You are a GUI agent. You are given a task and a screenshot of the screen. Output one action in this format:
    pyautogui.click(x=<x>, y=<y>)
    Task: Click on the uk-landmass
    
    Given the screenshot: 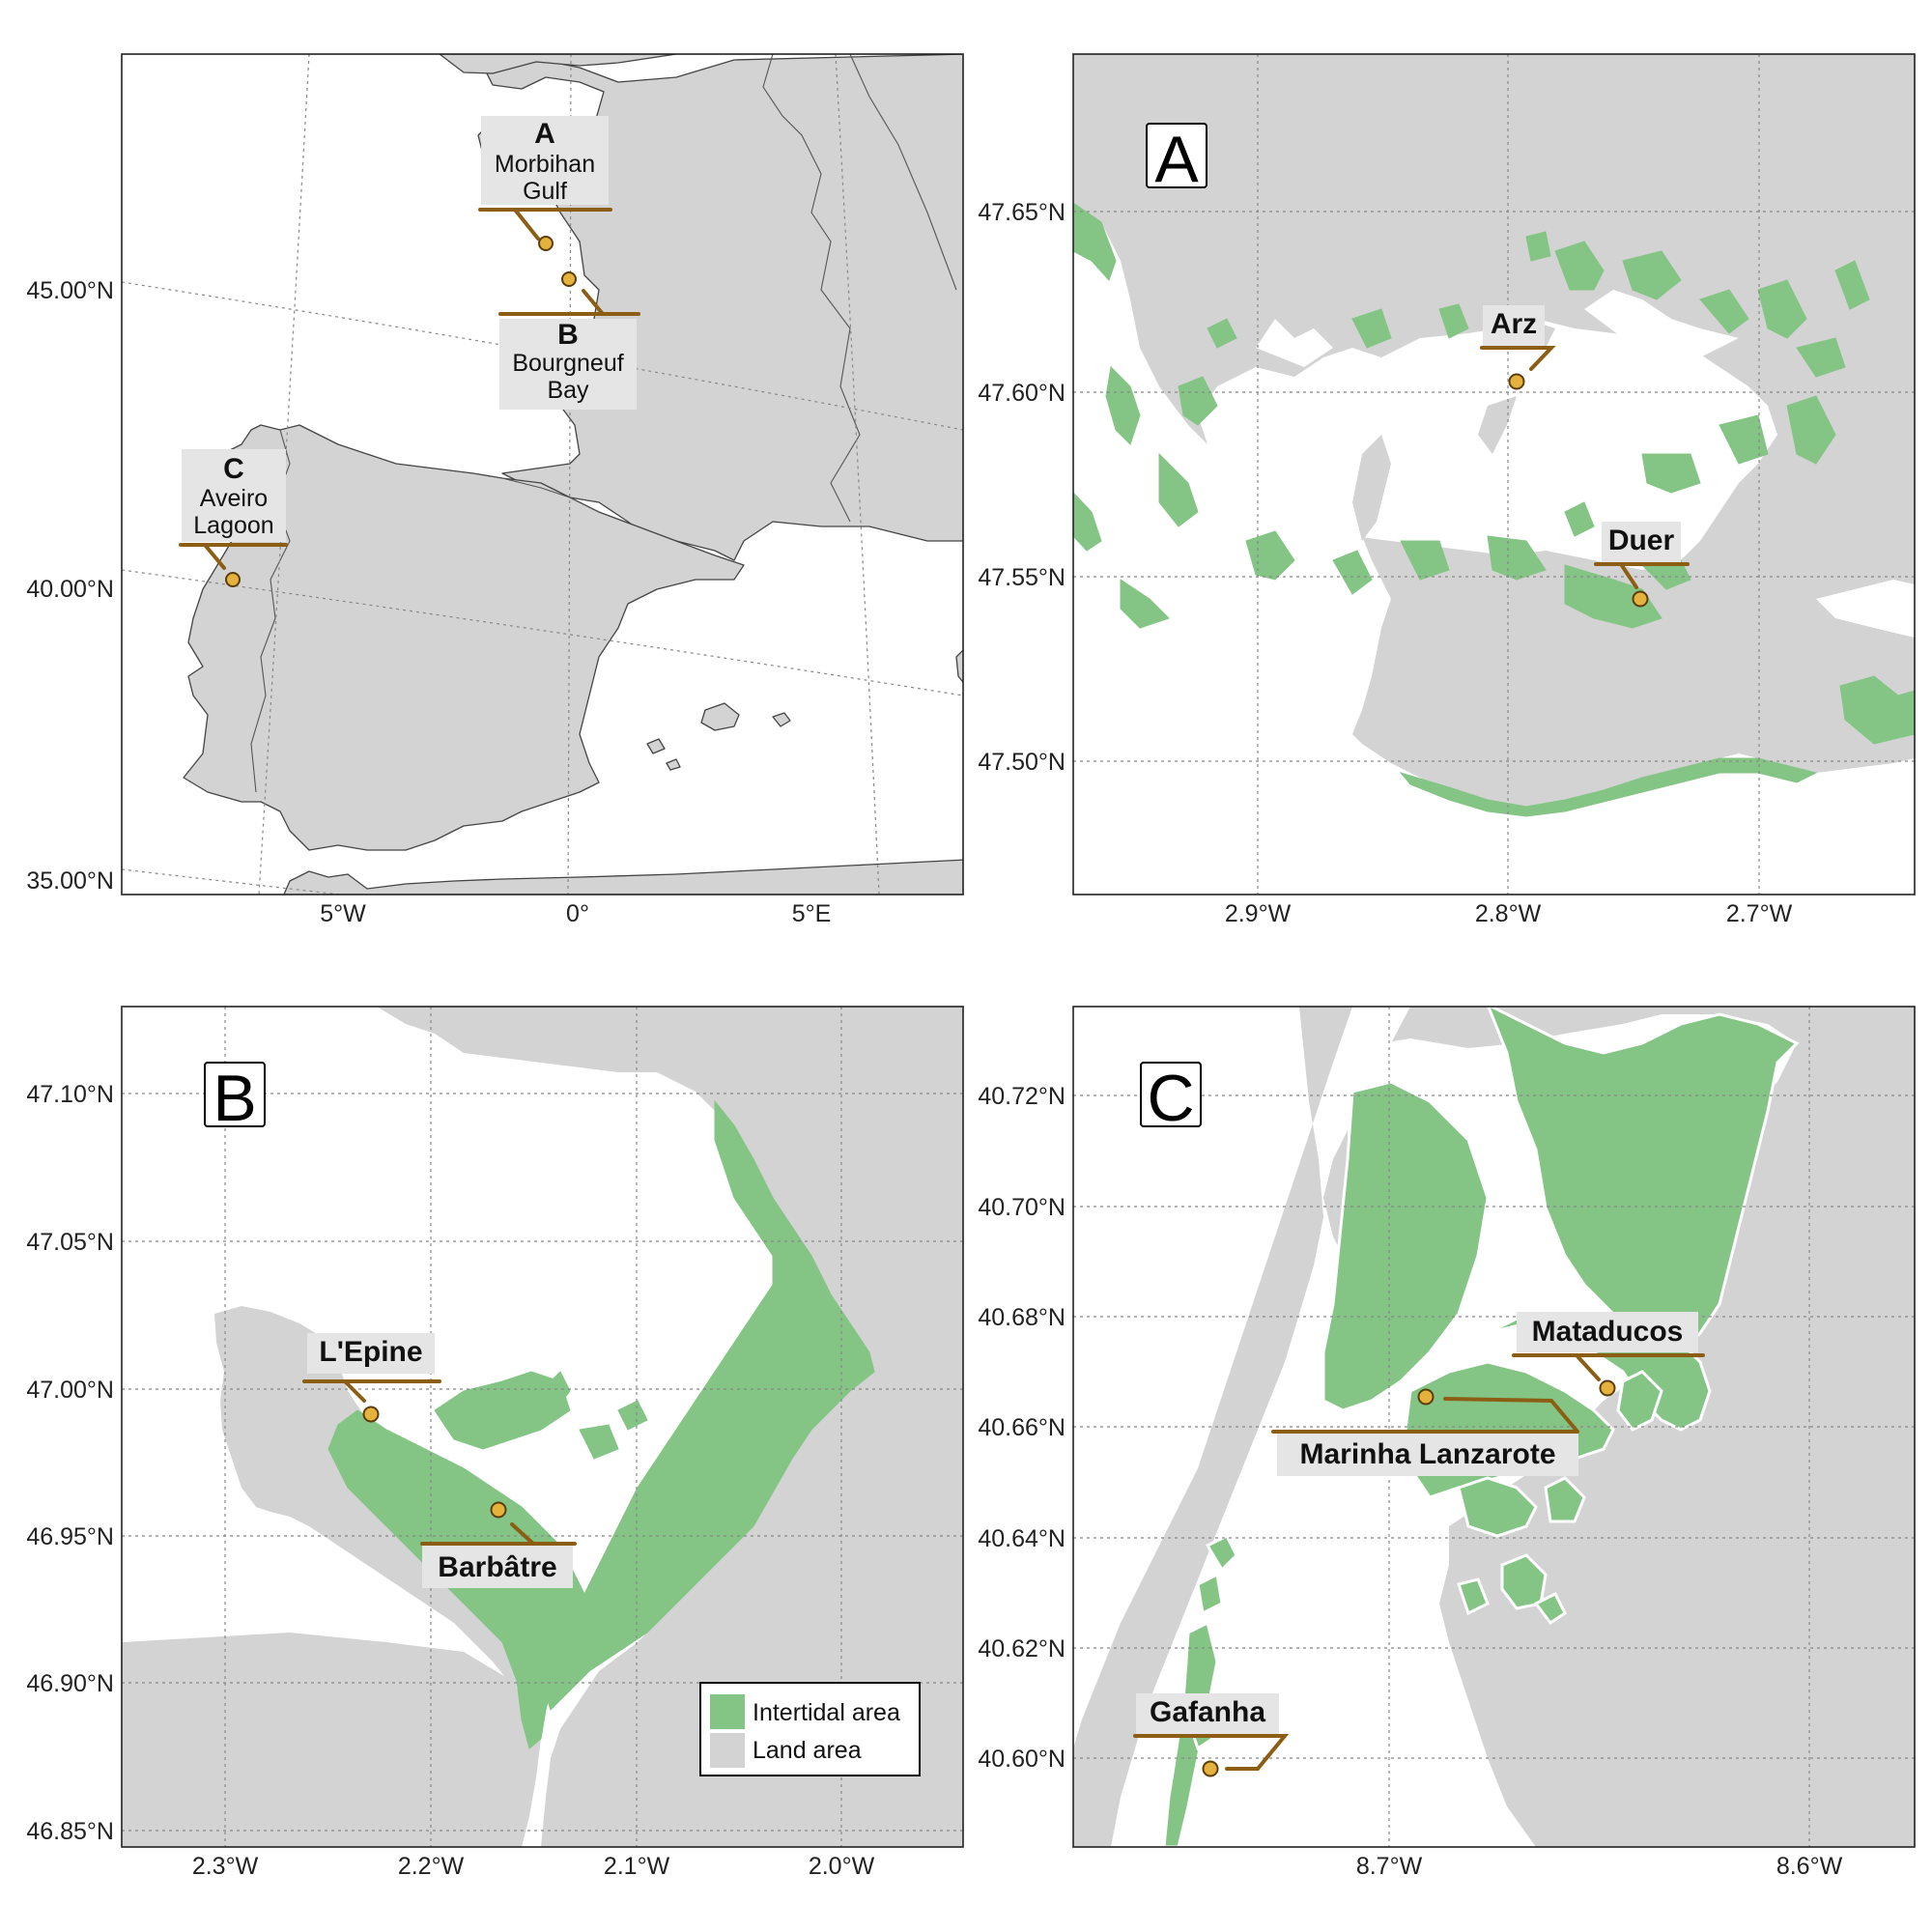 What is the action you would take?
    pyautogui.click(x=558, y=64)
    